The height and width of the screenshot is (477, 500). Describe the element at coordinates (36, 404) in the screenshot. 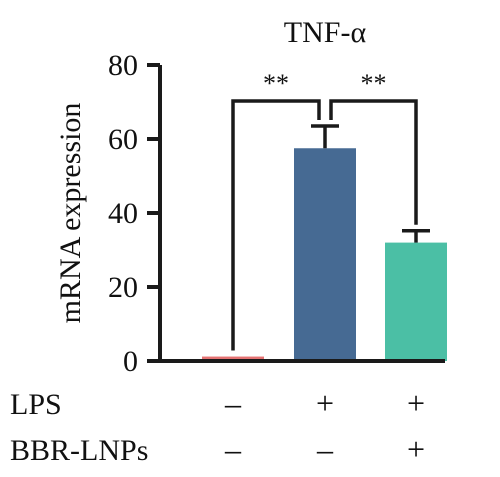

I see `treatment-label-0: LPS` at that location.